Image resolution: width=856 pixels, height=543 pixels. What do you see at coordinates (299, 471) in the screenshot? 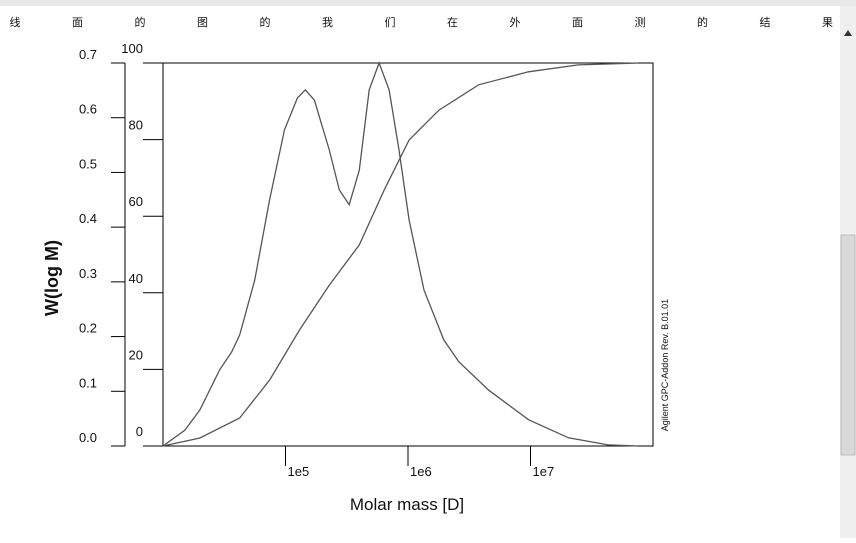
I see `x-tick-label: 1e5` at bounding box center [299, 471].